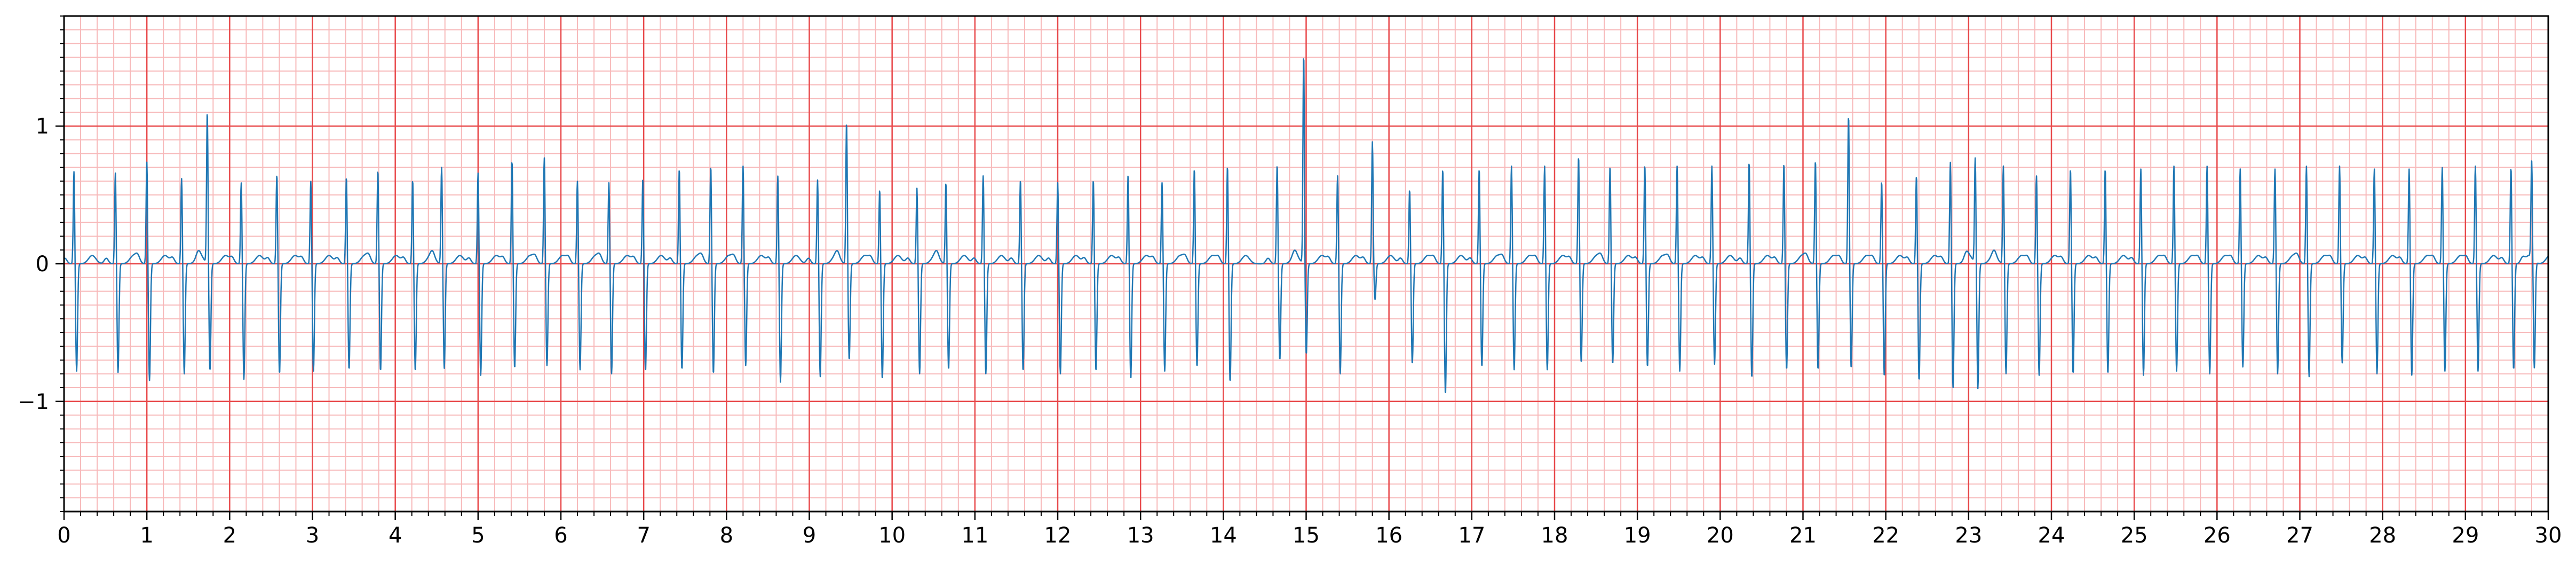  What do you see at coordinates (1554, 535) in the screenshot?
I see `x-tick-label: 18` at bounding box center [1554, 535].